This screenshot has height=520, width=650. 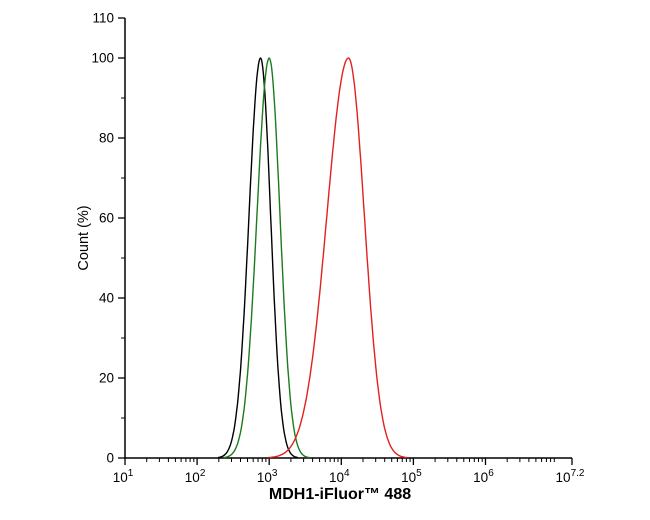 What do you see at coordinates (195, 476) in the screenshot?
I see `x-tick-label: 10²` at bounding box center [195, 476].